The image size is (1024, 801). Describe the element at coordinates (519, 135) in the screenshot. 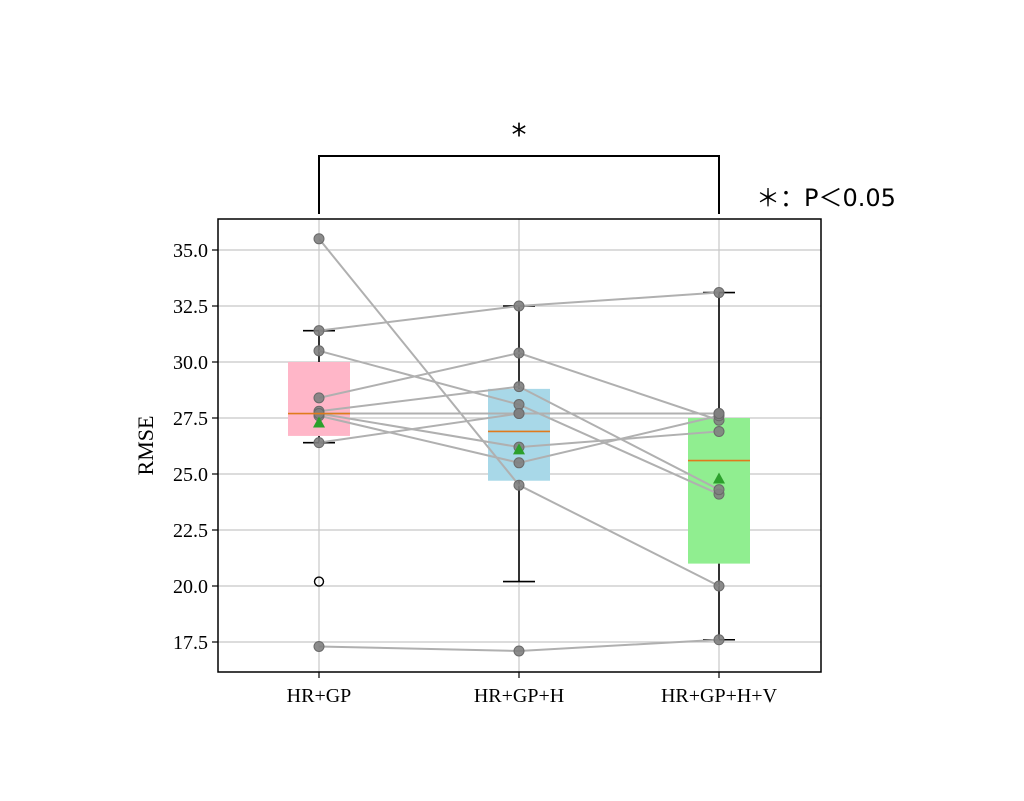

I see `significance-star: *` at that location.